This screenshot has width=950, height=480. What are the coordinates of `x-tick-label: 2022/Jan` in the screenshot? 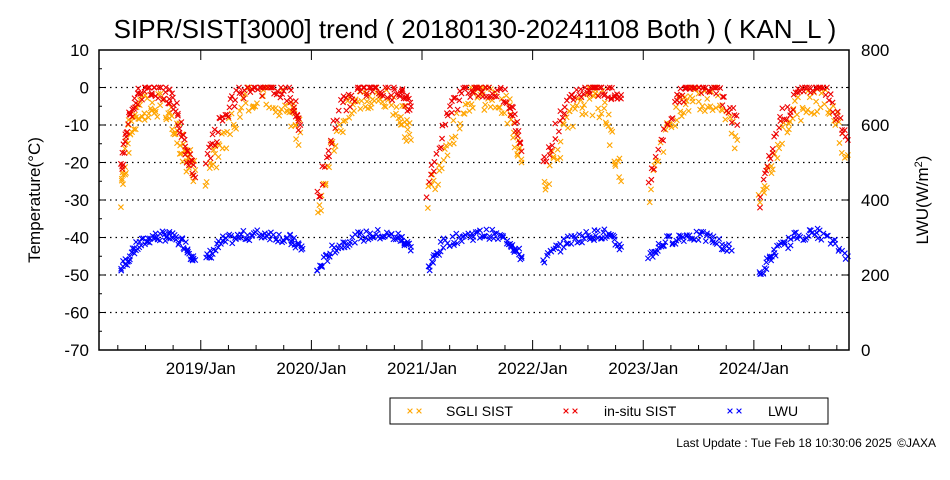 It's located at (533, 368).